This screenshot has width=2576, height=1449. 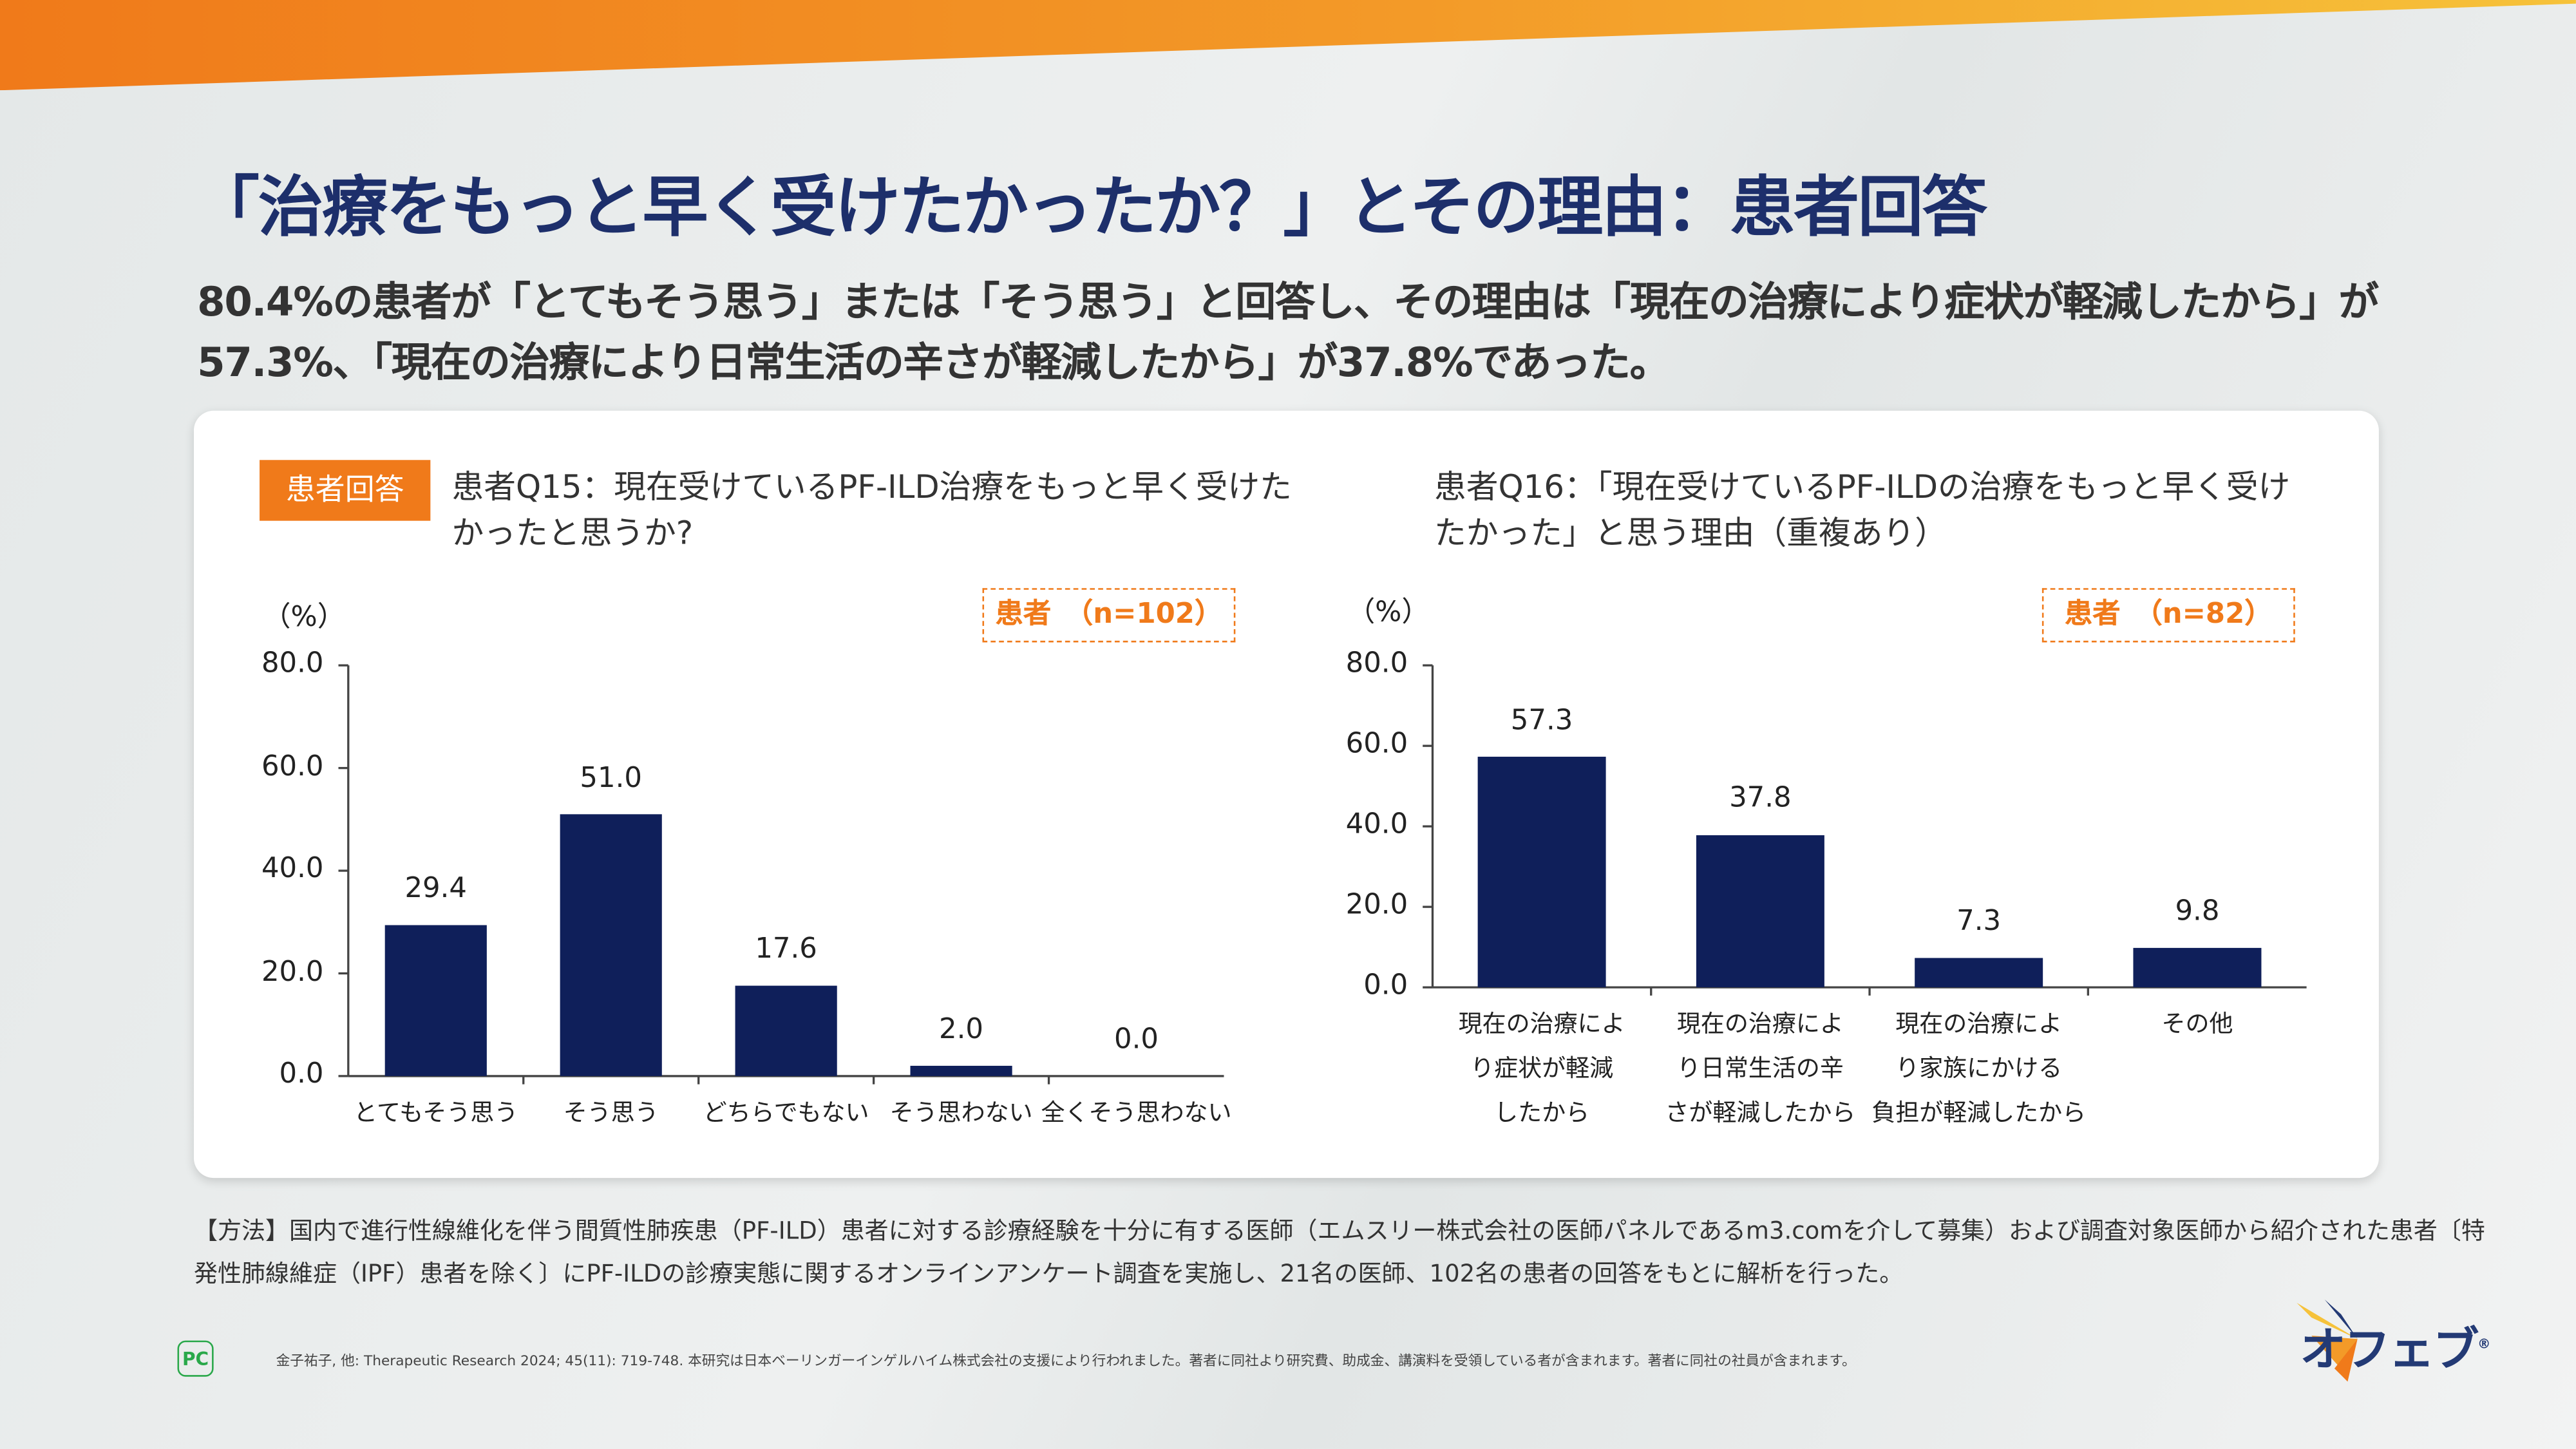 What do you see at coordinates (1542, 1114) in the screenshot?
I see `x-tick-label-line: したから` at bounding box center [1542, 1114].